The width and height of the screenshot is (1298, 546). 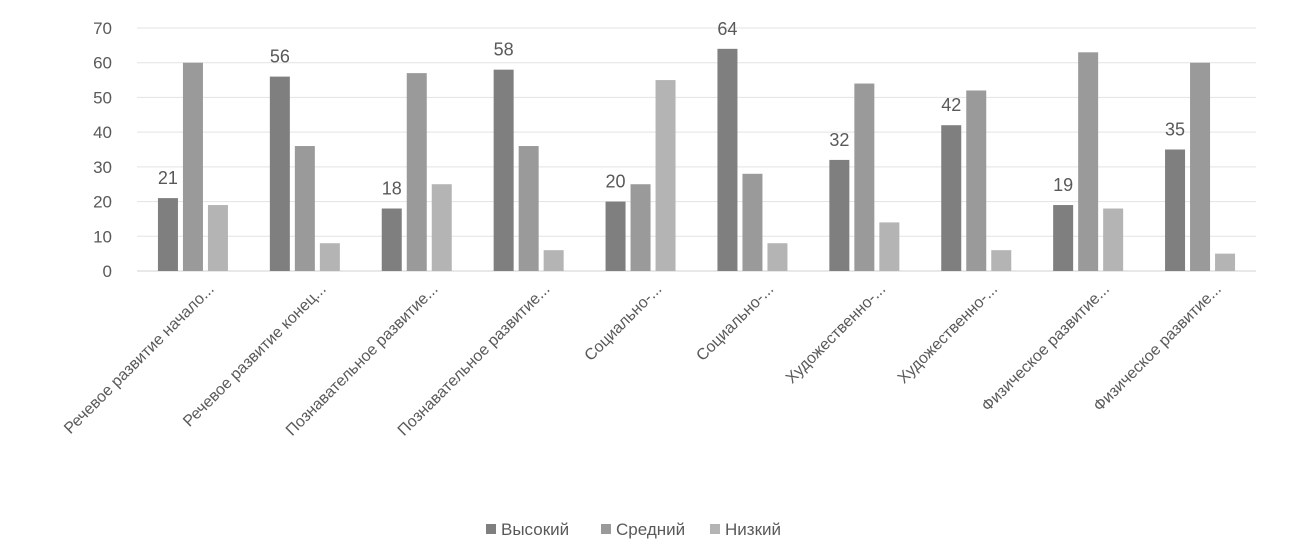 What do you see at coordinates (102, 150) in the screenshot?
I see `y-axis-tick-labels: 0 10 20 30 40 50 60 70` at bounding box center [102, 150].